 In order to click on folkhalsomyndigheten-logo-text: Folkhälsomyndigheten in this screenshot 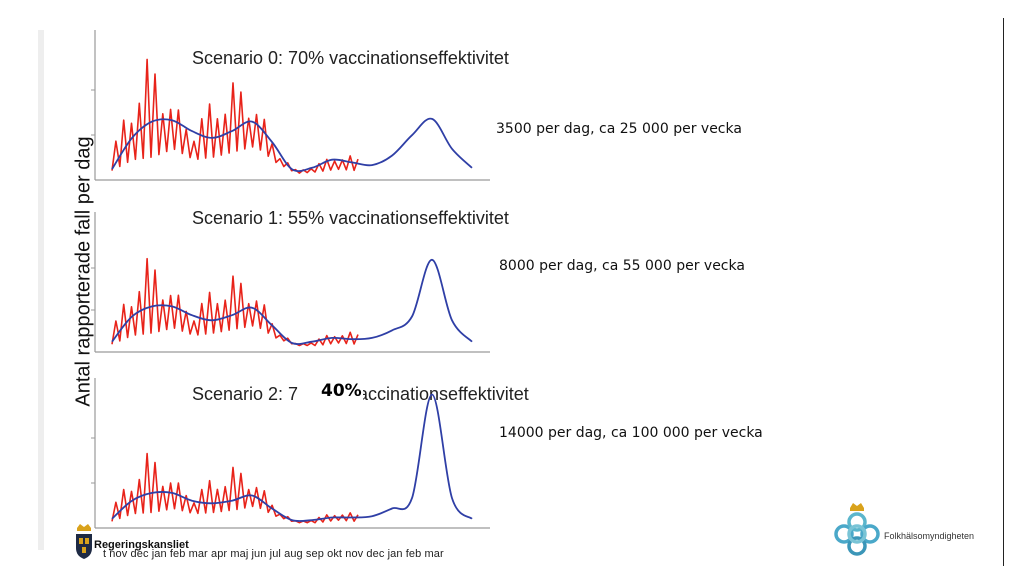, I will do `click(929, 536)`.